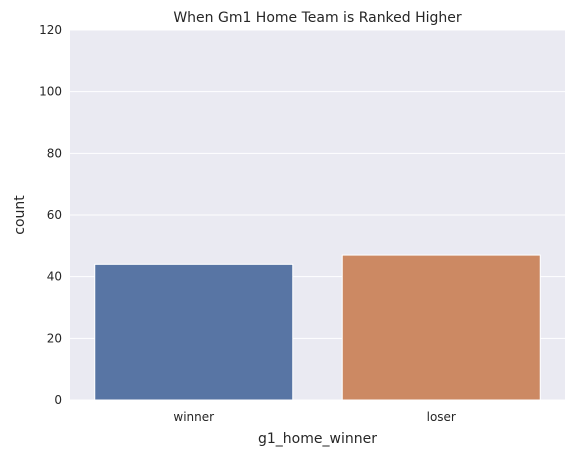 The height and width of the screenshot is (457, 575). I want to click on y-tick-label: 100, so click(50, 92).